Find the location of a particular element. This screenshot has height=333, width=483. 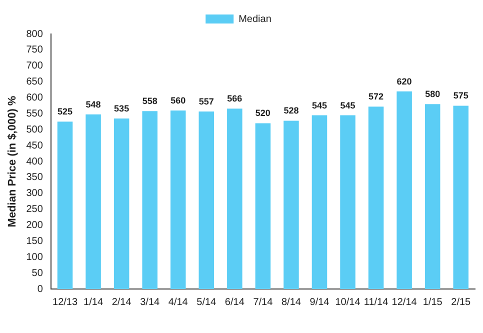

data-label: 580 is located at coordinates (432, 94).